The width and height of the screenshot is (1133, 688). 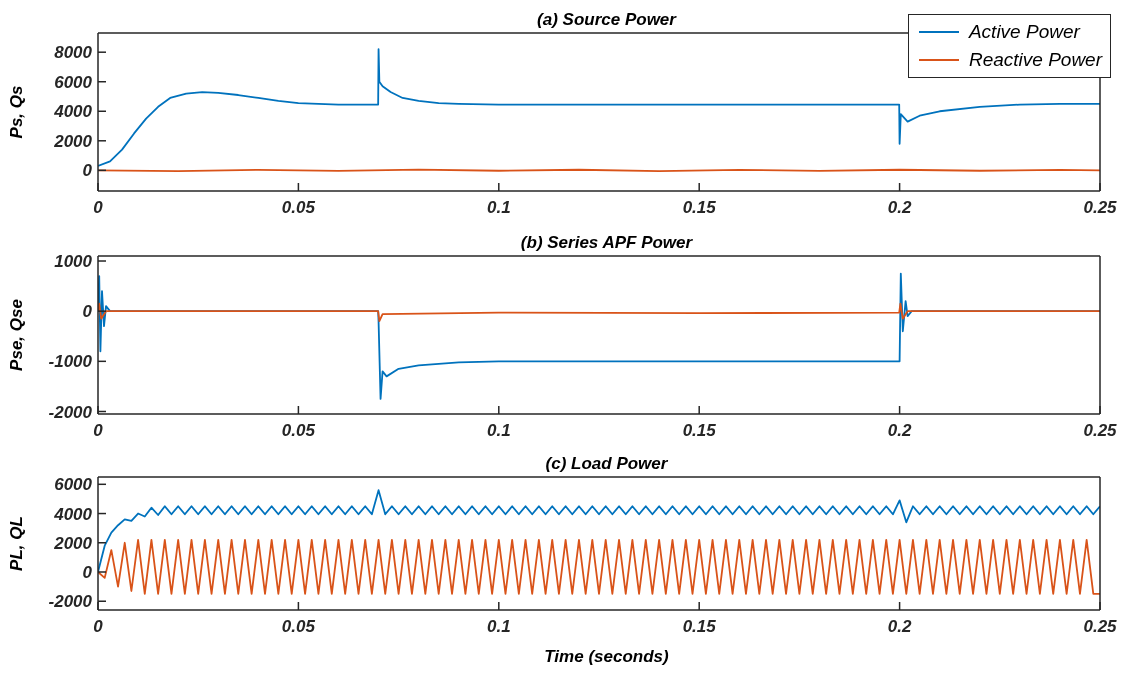 What do you see at coordinates (606, 657) in the screenshot?
I see `x-axis-title: Time (seconds)` at bounding box center [606, 657].